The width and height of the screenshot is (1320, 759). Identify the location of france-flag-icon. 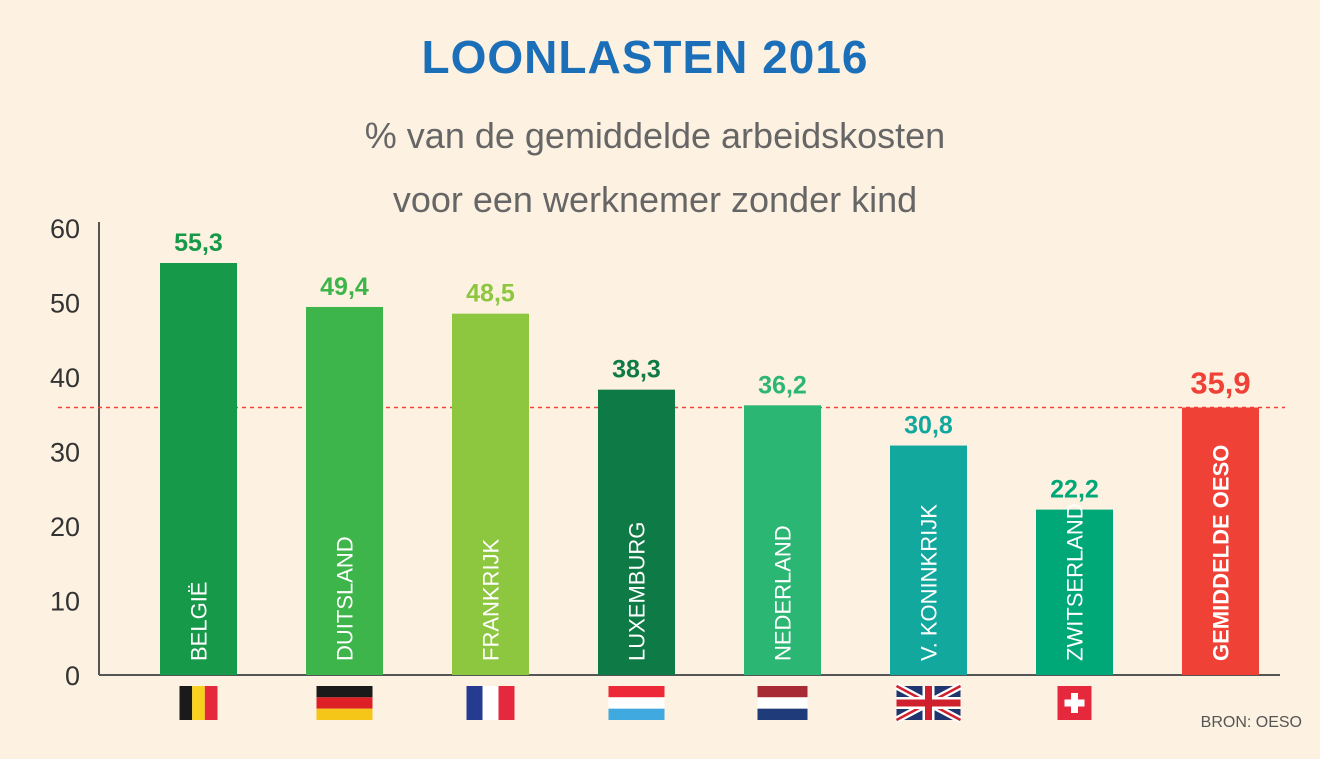
(490, 703).